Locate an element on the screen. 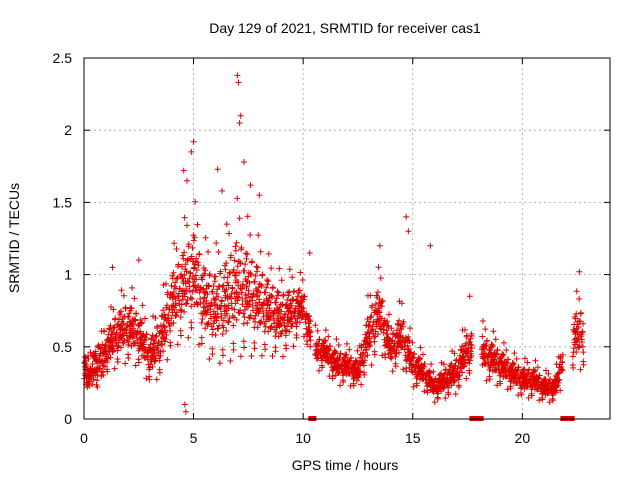 The width and height of the screenshot is (640, 480). x-tick-labels: 0 5 10 15 20 is located at coordinates (305, 438).